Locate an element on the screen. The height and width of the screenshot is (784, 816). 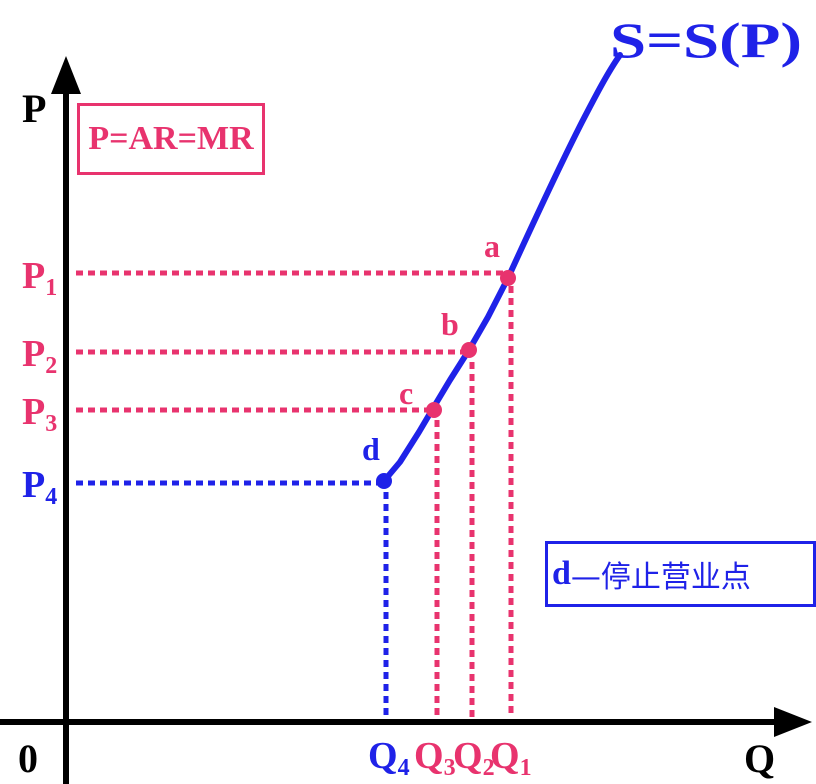
price-label-p2: P2 is located at coordinates (39, 356).